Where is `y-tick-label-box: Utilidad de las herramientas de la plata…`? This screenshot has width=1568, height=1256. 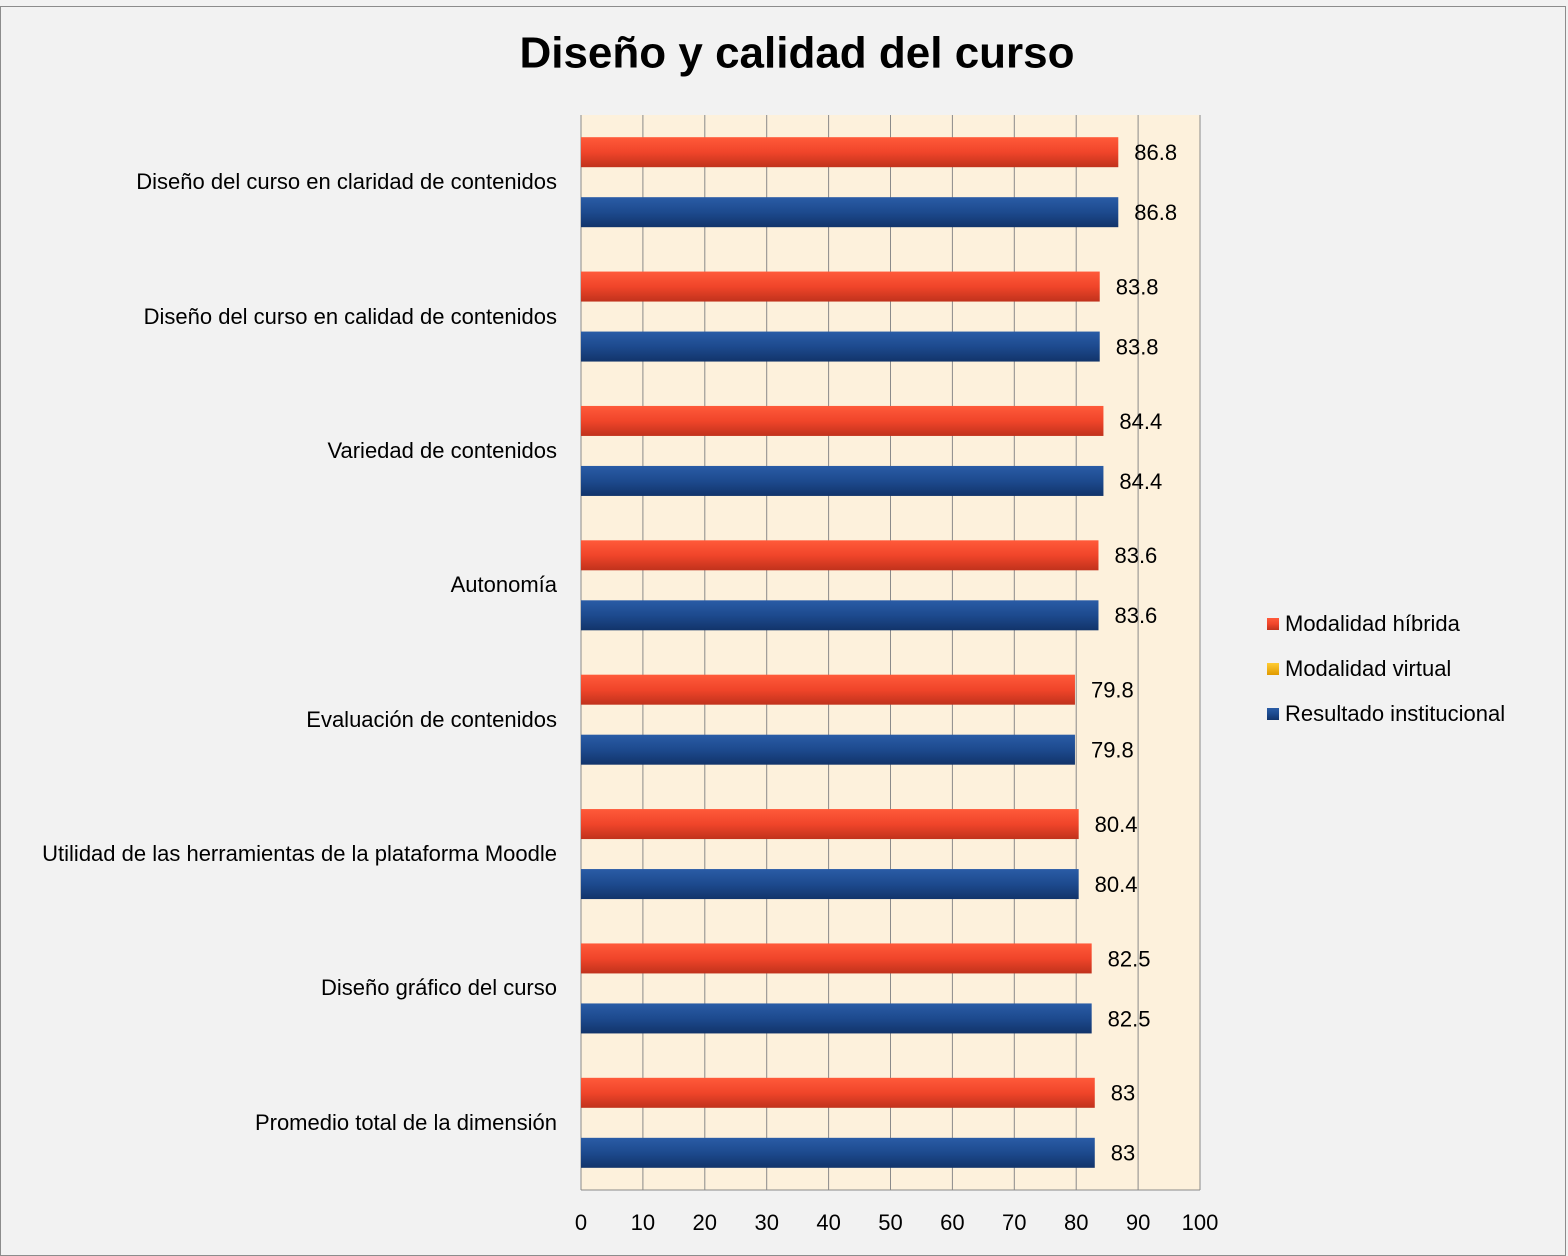 y-tick-label-box: Utilidad de las herramientas de la plata… is located at coordinates (278, 854).